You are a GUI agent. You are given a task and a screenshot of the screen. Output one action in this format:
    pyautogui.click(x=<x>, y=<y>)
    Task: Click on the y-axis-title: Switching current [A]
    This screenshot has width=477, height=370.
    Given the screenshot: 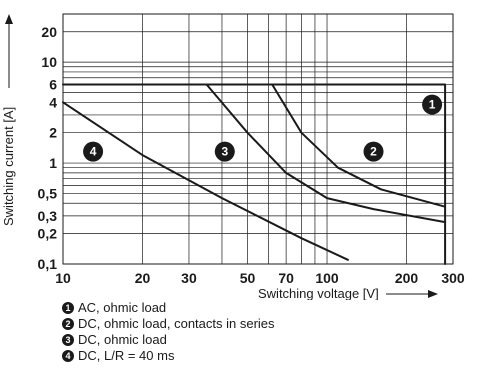 What is the action you would take?
    pyautogui.click(x=8, y=166)
    